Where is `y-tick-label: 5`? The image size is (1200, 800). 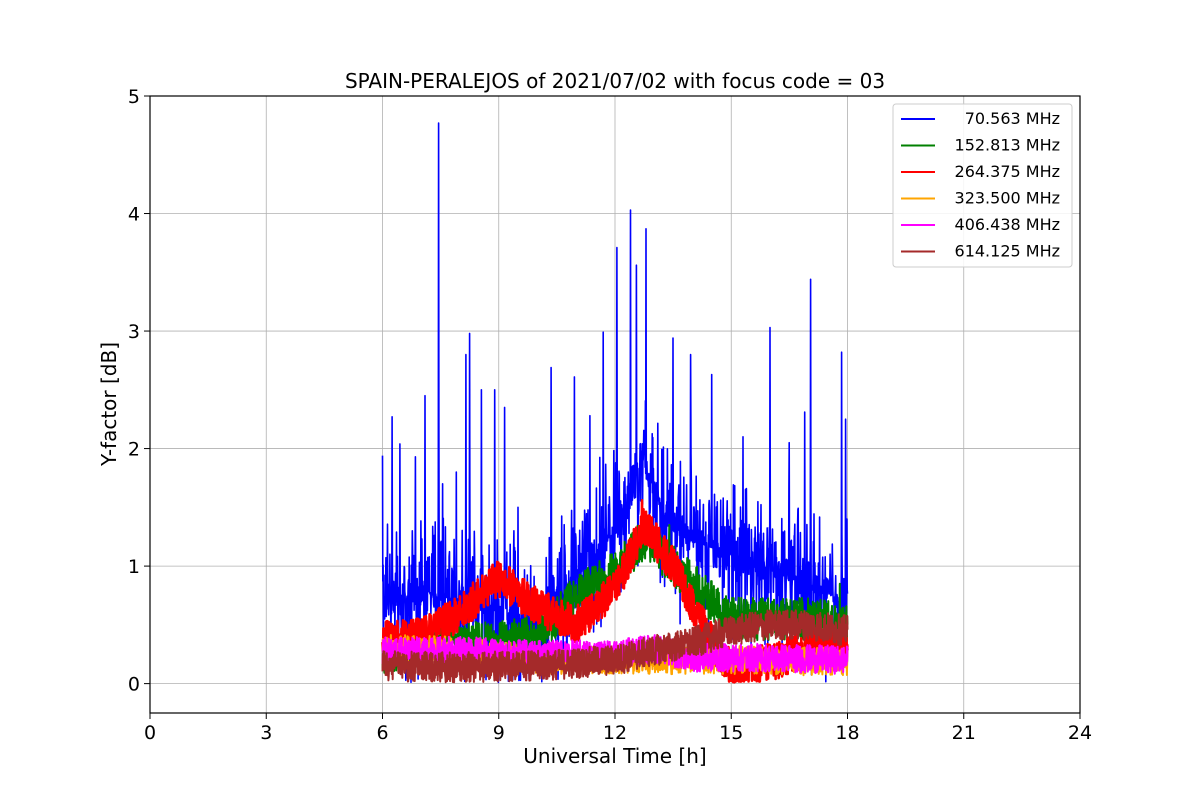 y-tick-label: 5 is located at coordinates (134, 97).